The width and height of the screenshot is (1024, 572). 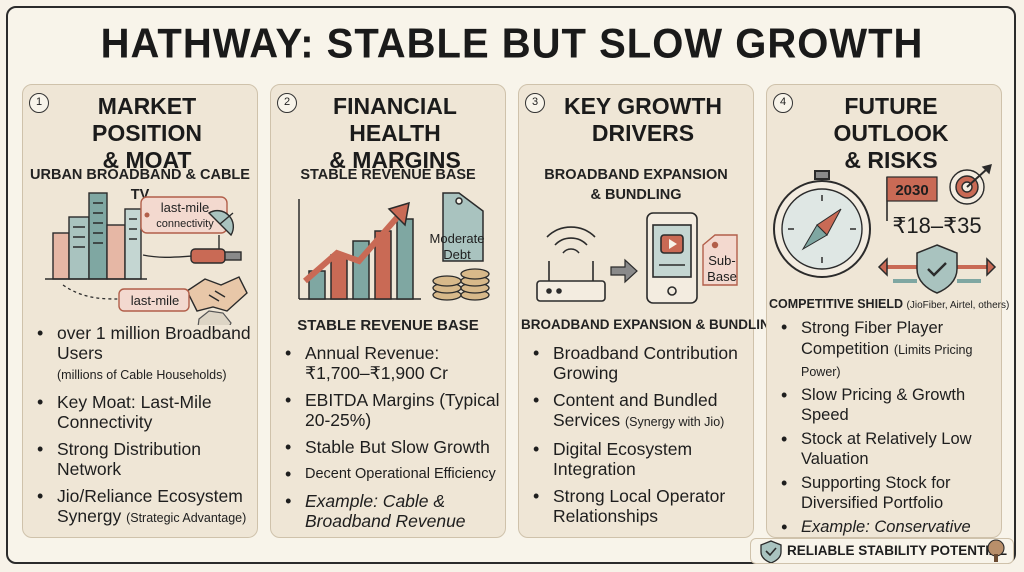 I want to click on sub-base-tag: Sub- Base, so click(x=720, y=260).